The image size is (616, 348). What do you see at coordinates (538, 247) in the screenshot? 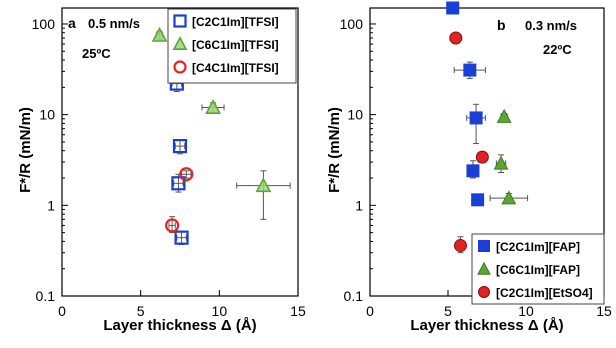
I see `legend-entry: [C2C1Im][FAP]` at bounding box center [538, 247].